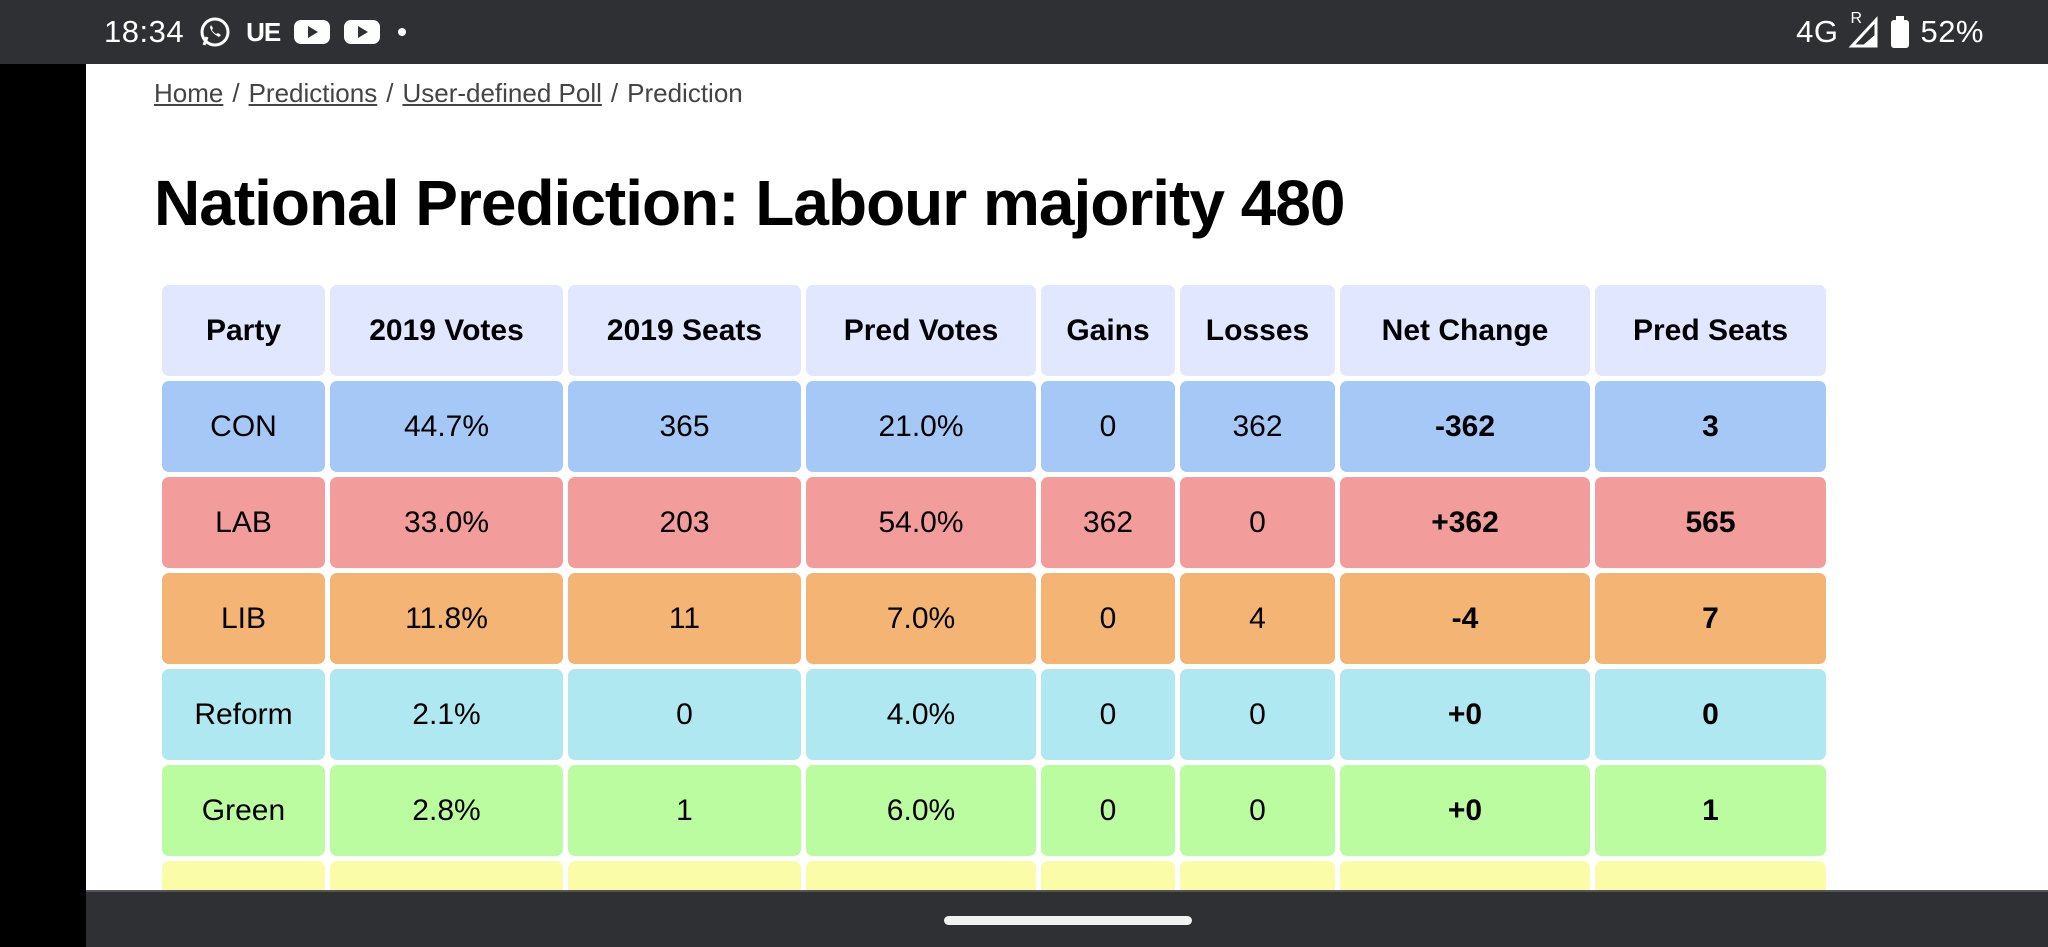 This screenshot has height=947, width=2048. What do you see at coordinates (313, 93) in the screenshot?
I see `breadcrumb-predictions-link: Predictions` at bounding box center [313, 93].